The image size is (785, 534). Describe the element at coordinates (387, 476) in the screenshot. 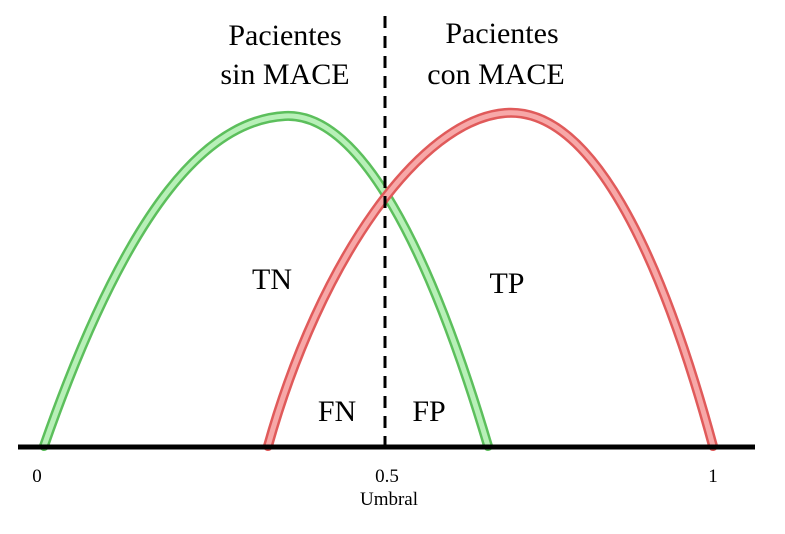

I see `tick-label-0-5: 0.5` at that location.